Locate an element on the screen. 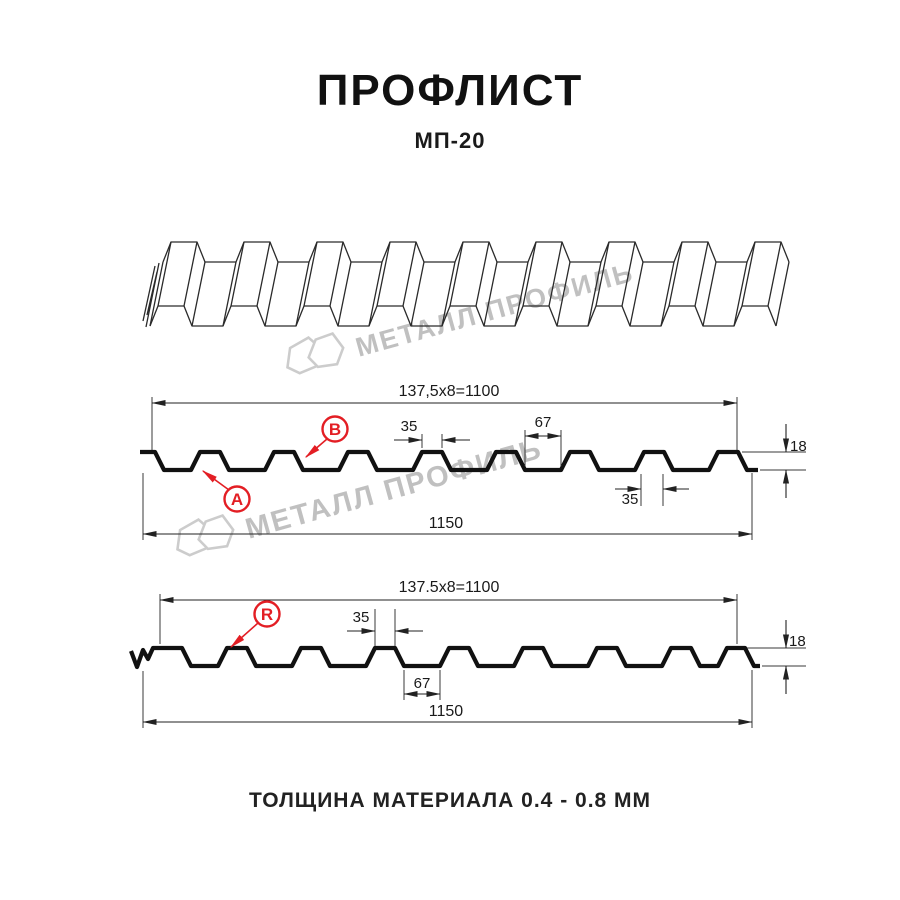 This screenshot has height=900, width=900. page-title: ПРОФЛИСТ is located at coordinates (450, 90).